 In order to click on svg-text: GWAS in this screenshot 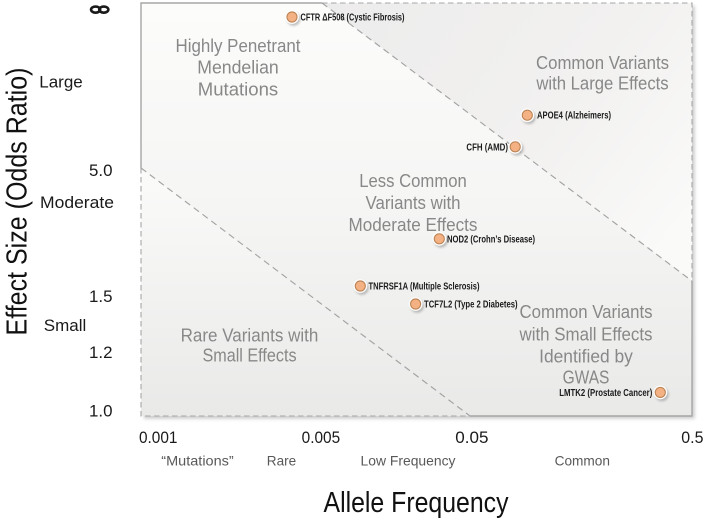, I will do `click(586, 378)`.